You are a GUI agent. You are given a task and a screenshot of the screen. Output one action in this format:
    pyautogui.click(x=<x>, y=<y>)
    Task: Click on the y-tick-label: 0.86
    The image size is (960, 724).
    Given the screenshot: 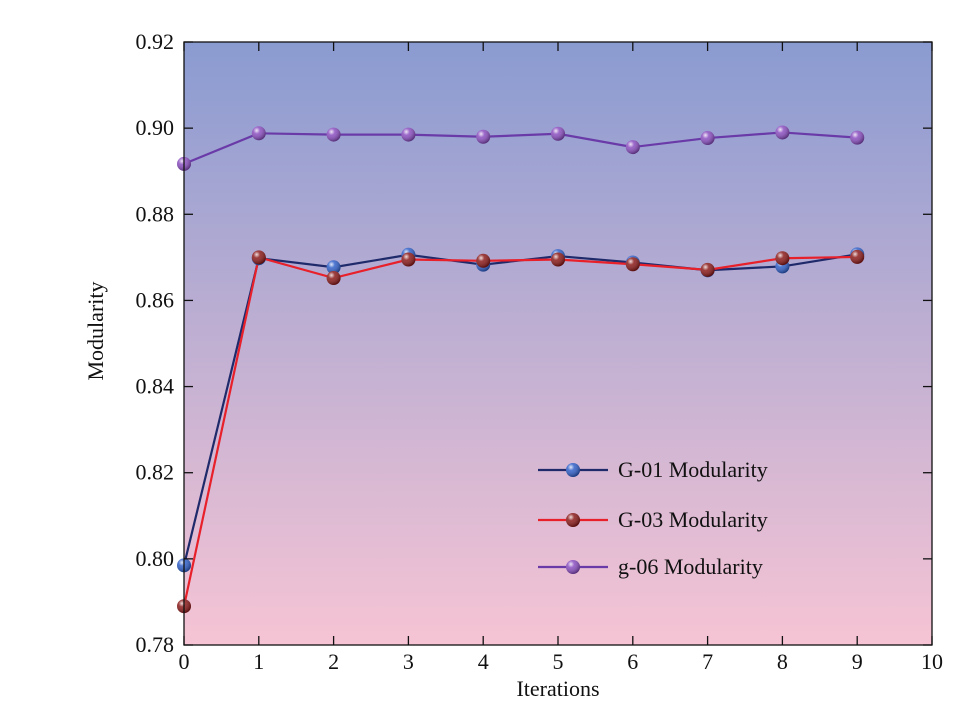 What is the action you would take?
    pyautogui.click(x=155, y=299)
    